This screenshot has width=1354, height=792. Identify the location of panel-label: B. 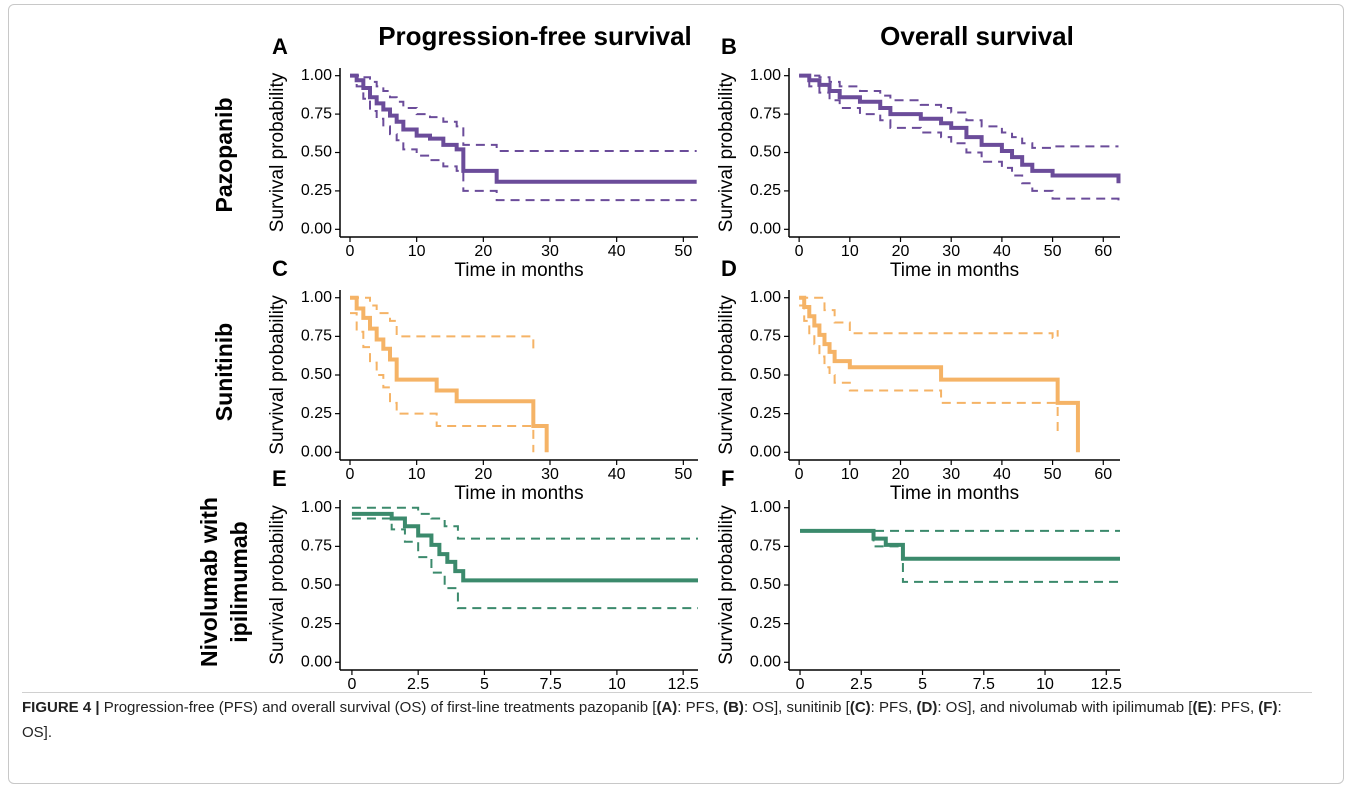
(729, 46).